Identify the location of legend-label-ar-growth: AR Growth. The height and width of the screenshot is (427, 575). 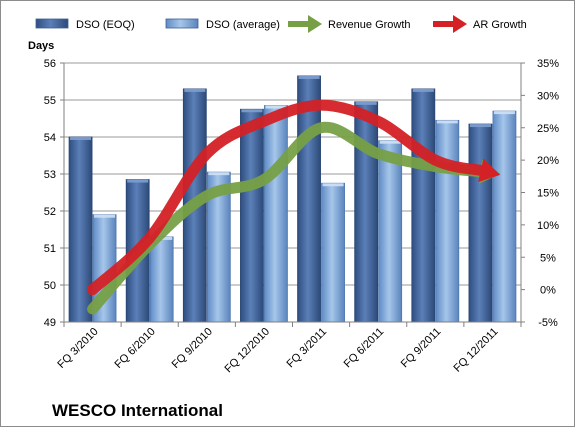
(500, 25).